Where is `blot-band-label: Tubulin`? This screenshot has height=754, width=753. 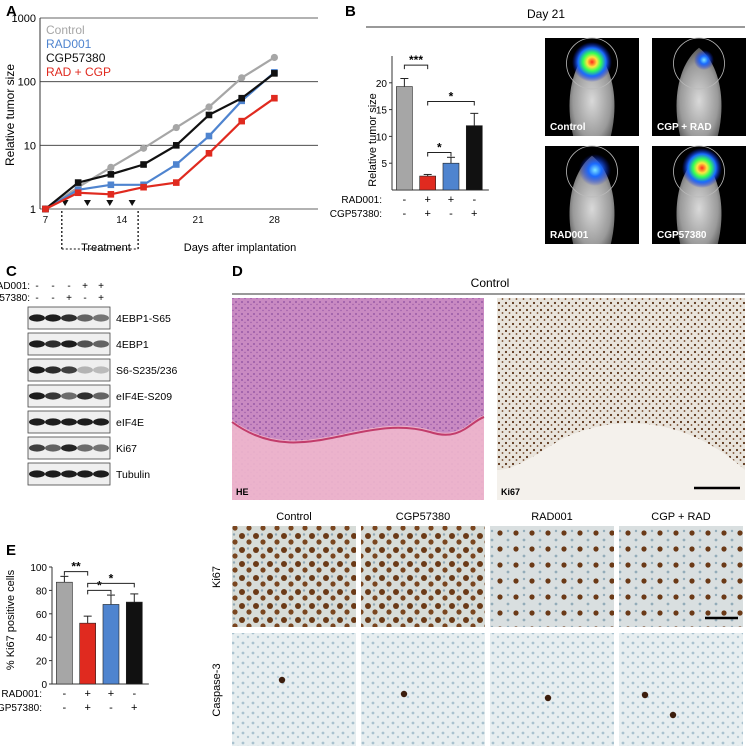 blot-band-label: Tubulin is located at coordinates (133, 475).